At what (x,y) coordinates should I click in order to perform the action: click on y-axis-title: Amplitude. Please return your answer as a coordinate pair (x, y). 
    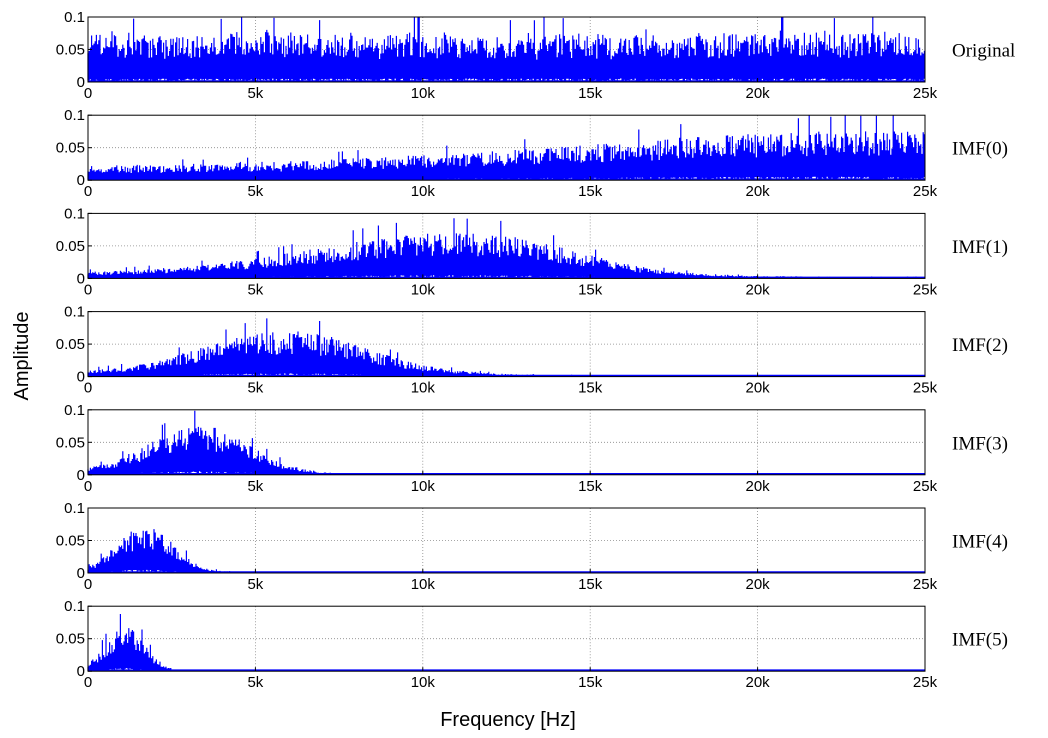
    Looking at the image, I should click on (22, 356).